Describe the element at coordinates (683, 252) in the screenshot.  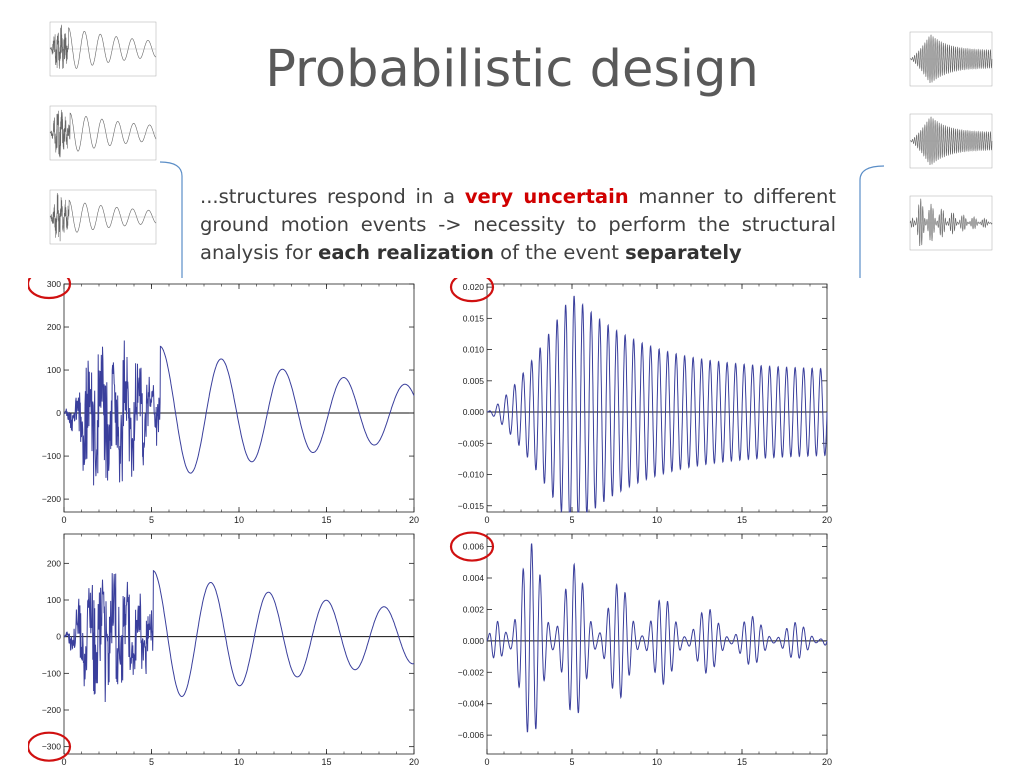
I see `emphasis-separately: separately` at that location.